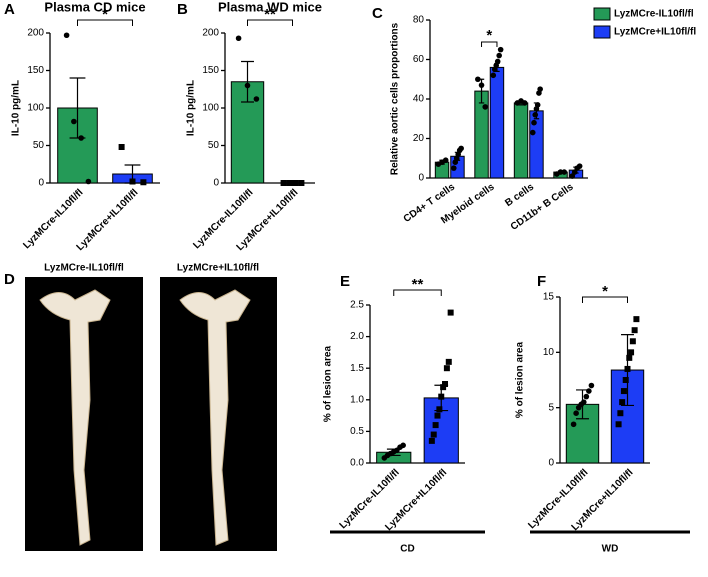 This screenshot has height=577, width=708. Describe the element at coordinates (53, 219) in the screenshot. I see `x-tick-label: LyzMCre-IL10fl/fl` at that location.